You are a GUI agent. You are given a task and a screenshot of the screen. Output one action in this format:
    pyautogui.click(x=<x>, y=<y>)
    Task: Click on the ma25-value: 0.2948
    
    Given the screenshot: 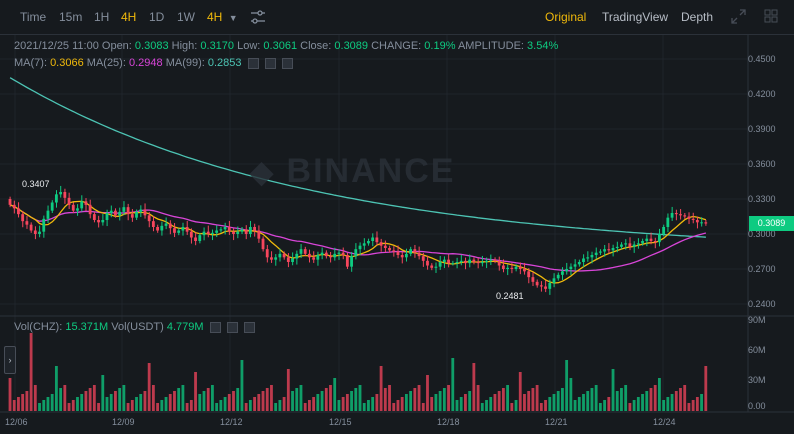 What is the action you would take?
    pyautogui.click(x=145, y=63)
    